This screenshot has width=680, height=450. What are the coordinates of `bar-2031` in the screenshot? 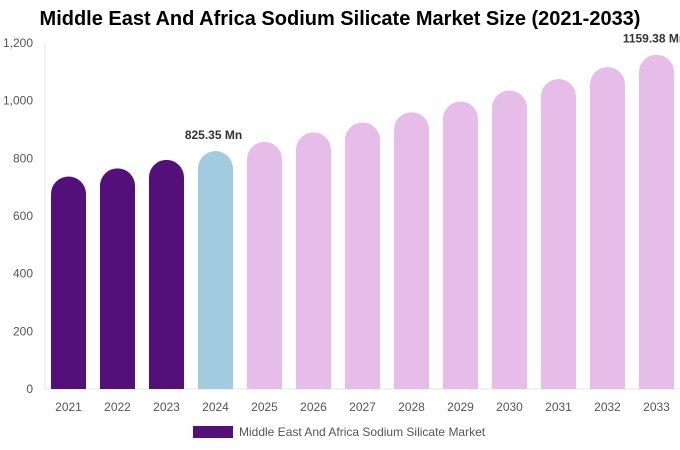 It's located at (558, 234).